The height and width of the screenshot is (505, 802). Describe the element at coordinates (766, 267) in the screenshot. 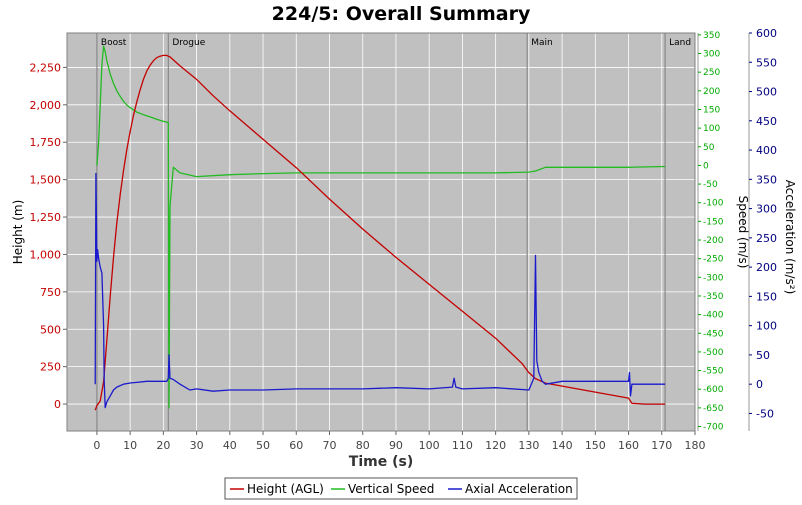

I see `y-tick-label-acceleration: 200` at that location.